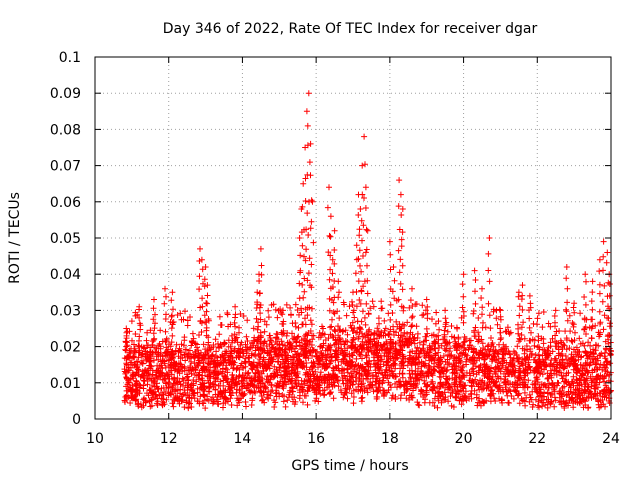  I want to click on y-tick-label: 0.03, so click(65, 311).